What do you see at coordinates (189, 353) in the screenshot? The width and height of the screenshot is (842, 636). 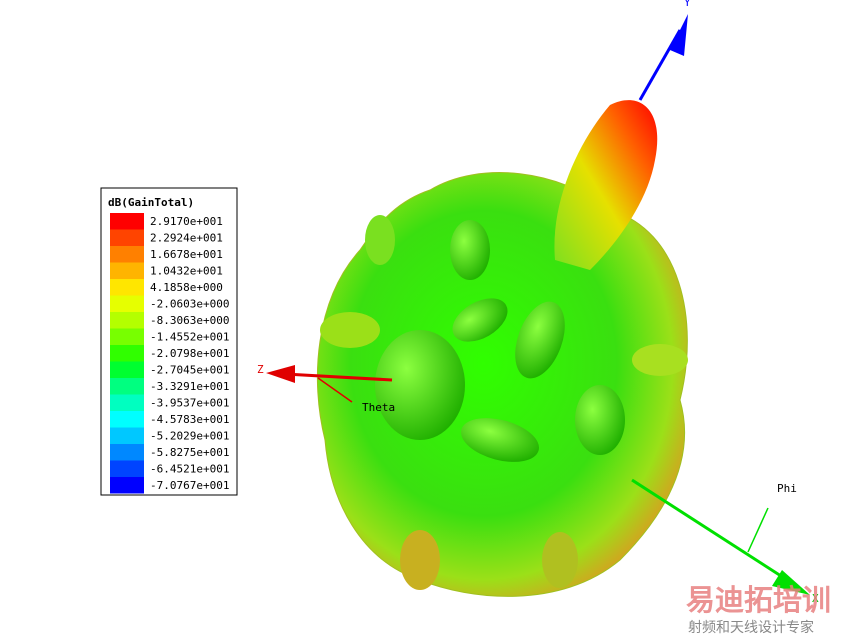 I see `legend-label: -2.0798e+001` at bounding box center [189, 353].